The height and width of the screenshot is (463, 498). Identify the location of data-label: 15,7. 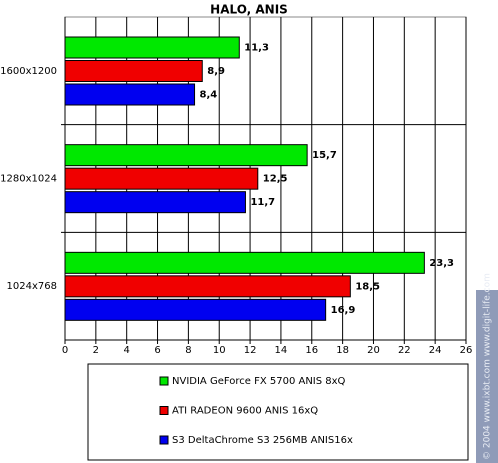
(324, 155).